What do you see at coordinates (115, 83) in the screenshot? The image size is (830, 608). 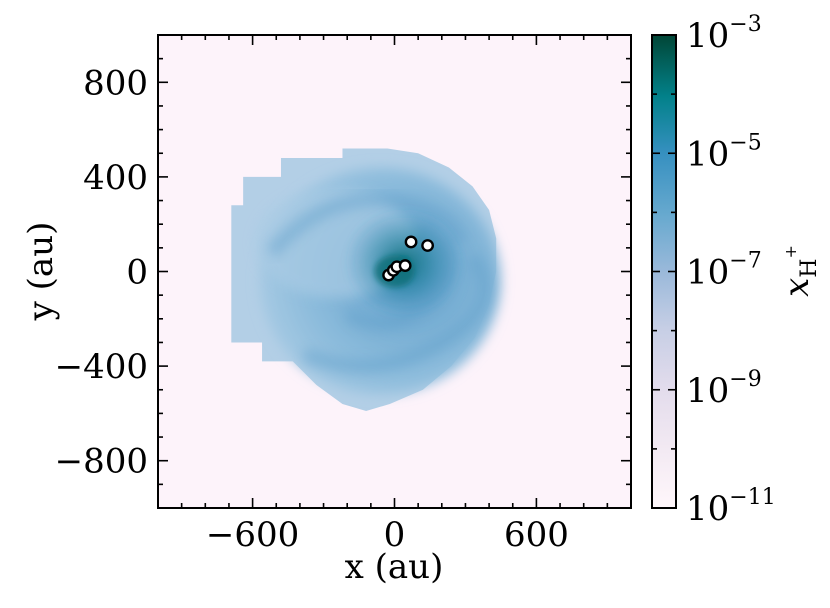 I see `y-tick-label: 800` at bounding box center [115, 83].